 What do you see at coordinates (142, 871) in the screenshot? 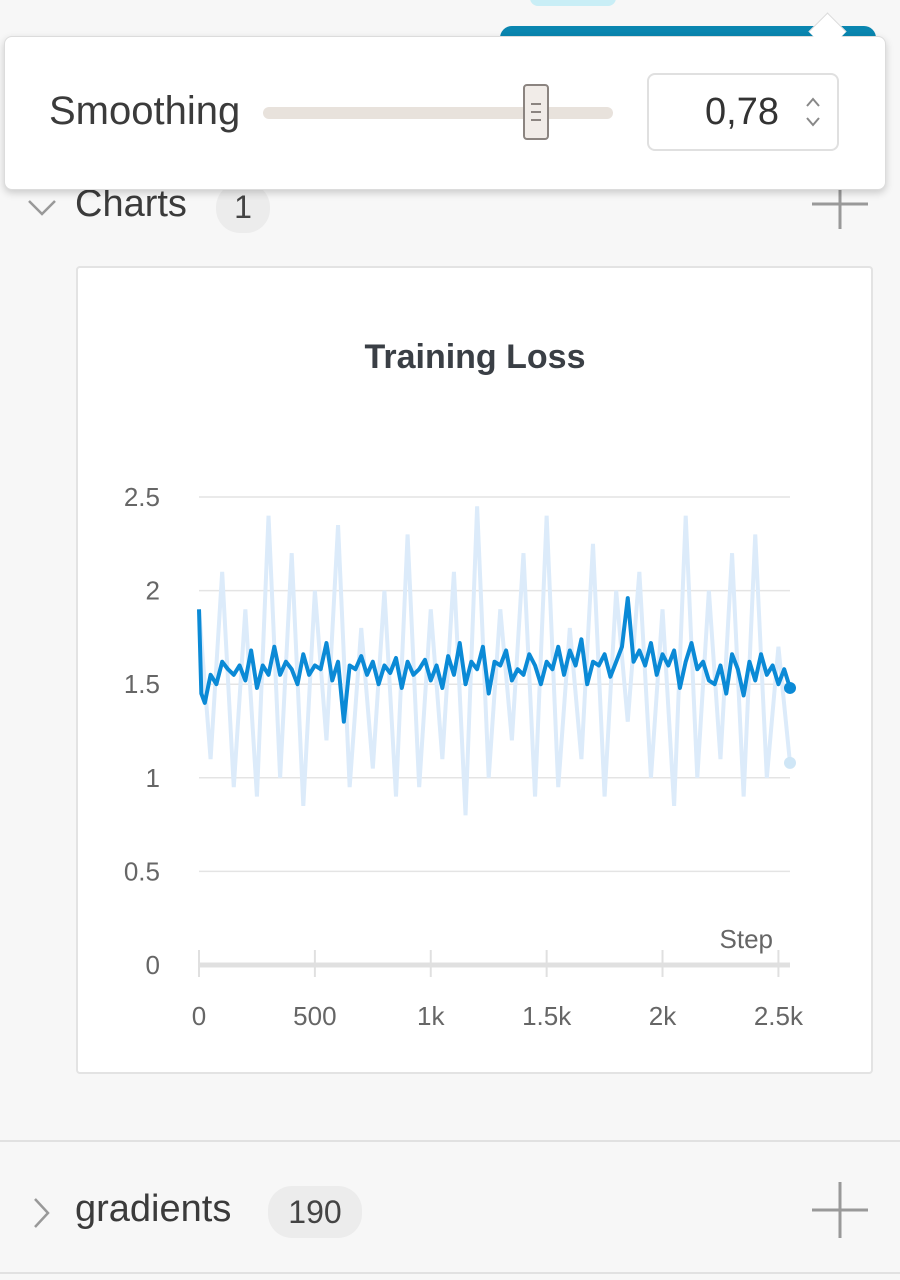
I see `y-tick-label: 0.5` at bounding box center [142, 871].